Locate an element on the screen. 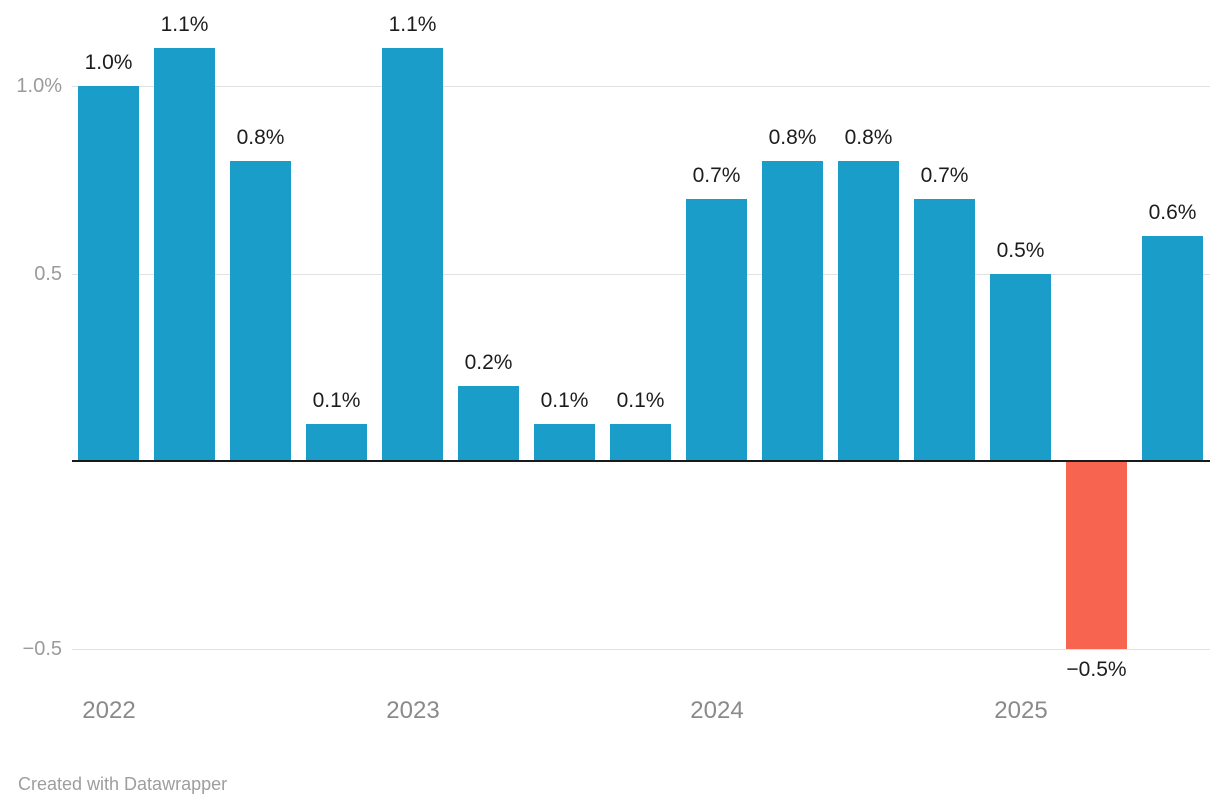  bar-2022-q1 is located at coordinates (108, 273).